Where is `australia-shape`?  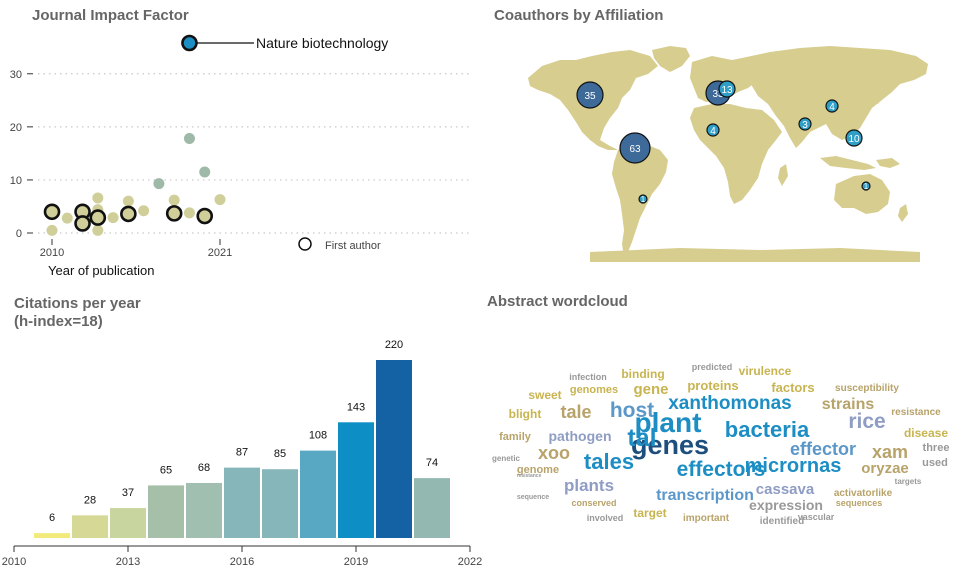
australia-shape is located at coordinates (862, 194).